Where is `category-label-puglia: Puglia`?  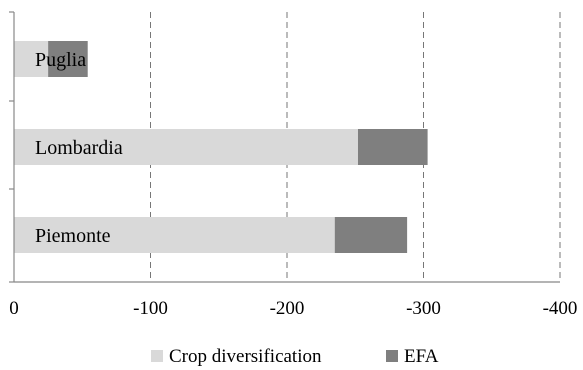
category-label-puglia: Puglia is located at coordinates (60, 60).